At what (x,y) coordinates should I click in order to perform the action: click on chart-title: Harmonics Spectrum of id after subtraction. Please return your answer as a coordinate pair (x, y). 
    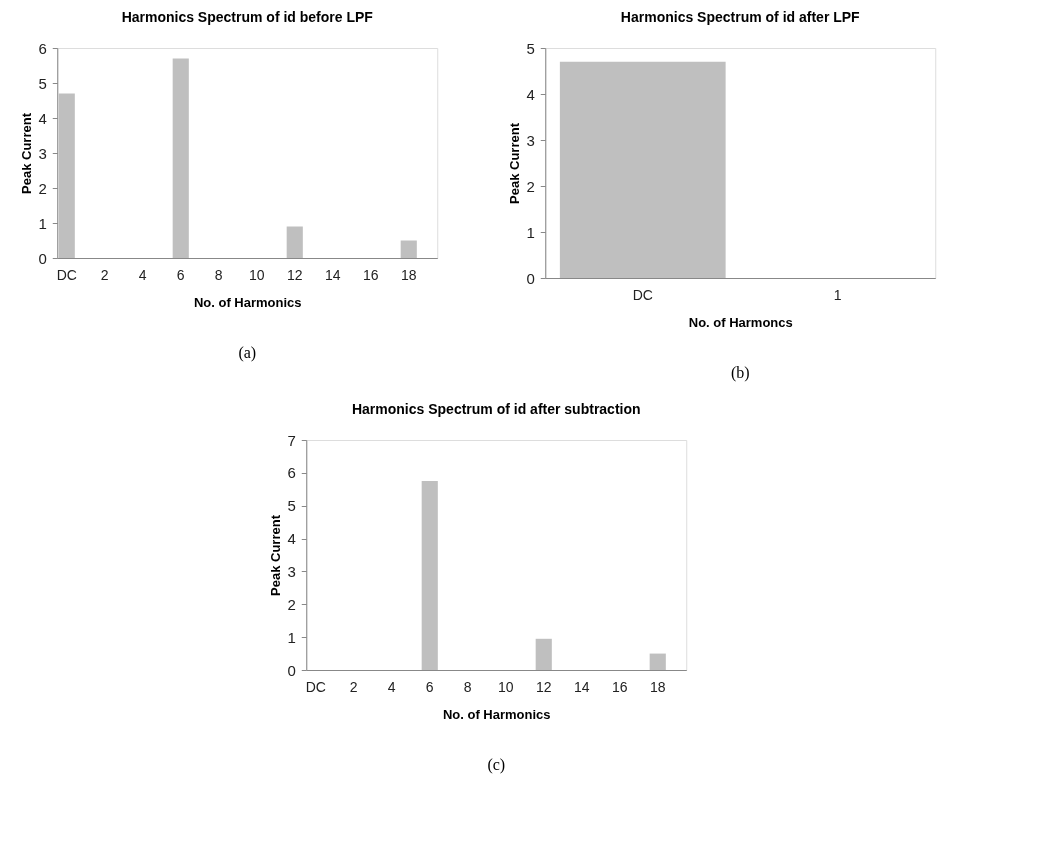
    Looking at the image, I should click on (496, 409).